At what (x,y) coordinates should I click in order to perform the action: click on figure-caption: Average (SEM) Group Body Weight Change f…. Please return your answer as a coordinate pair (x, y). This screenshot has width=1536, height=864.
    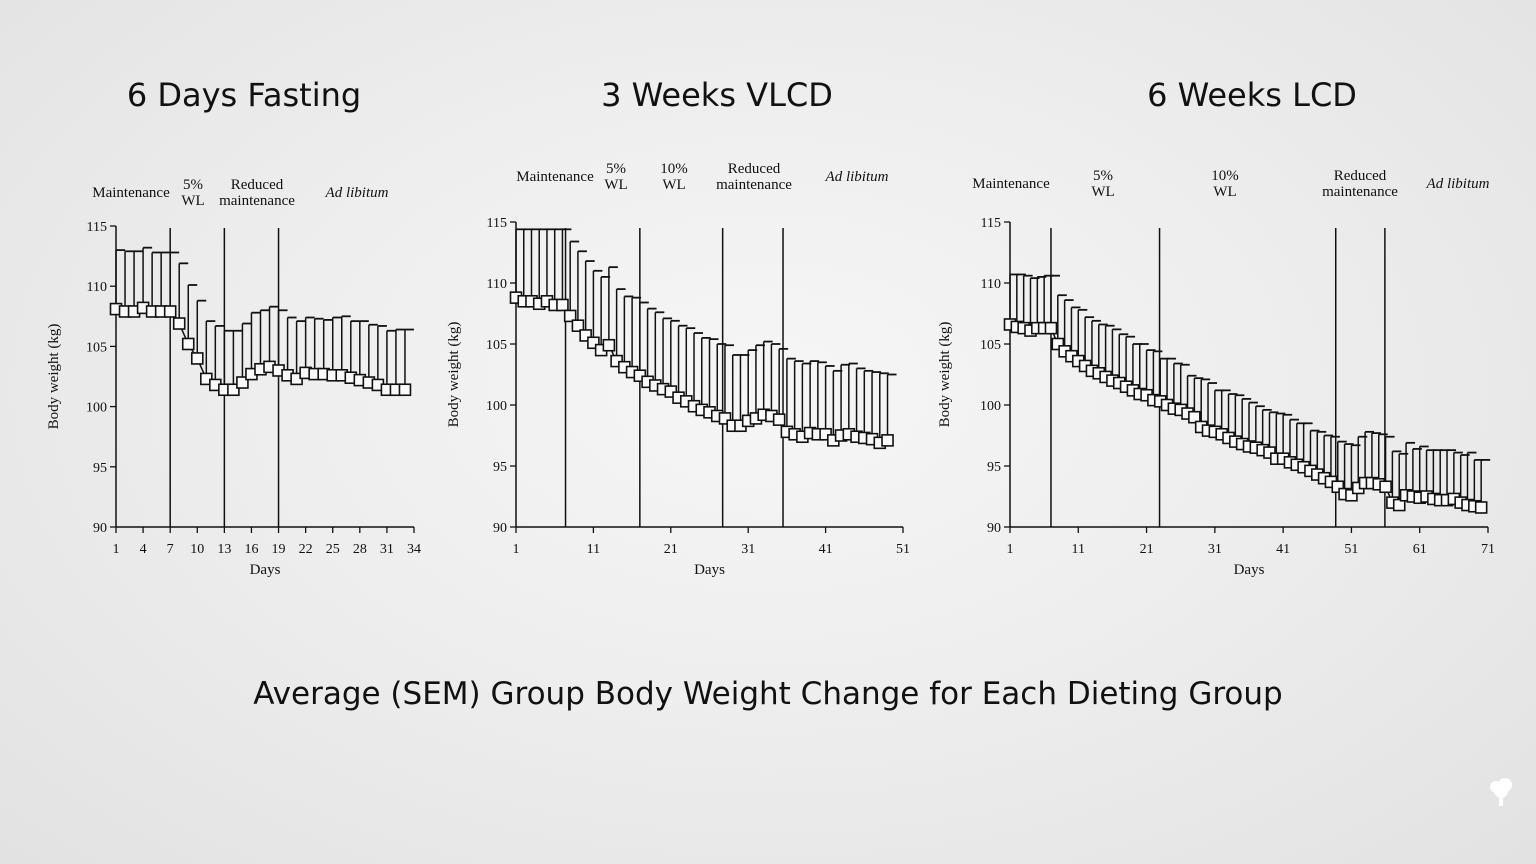
    Looking at the image, I should click on (768, 694).